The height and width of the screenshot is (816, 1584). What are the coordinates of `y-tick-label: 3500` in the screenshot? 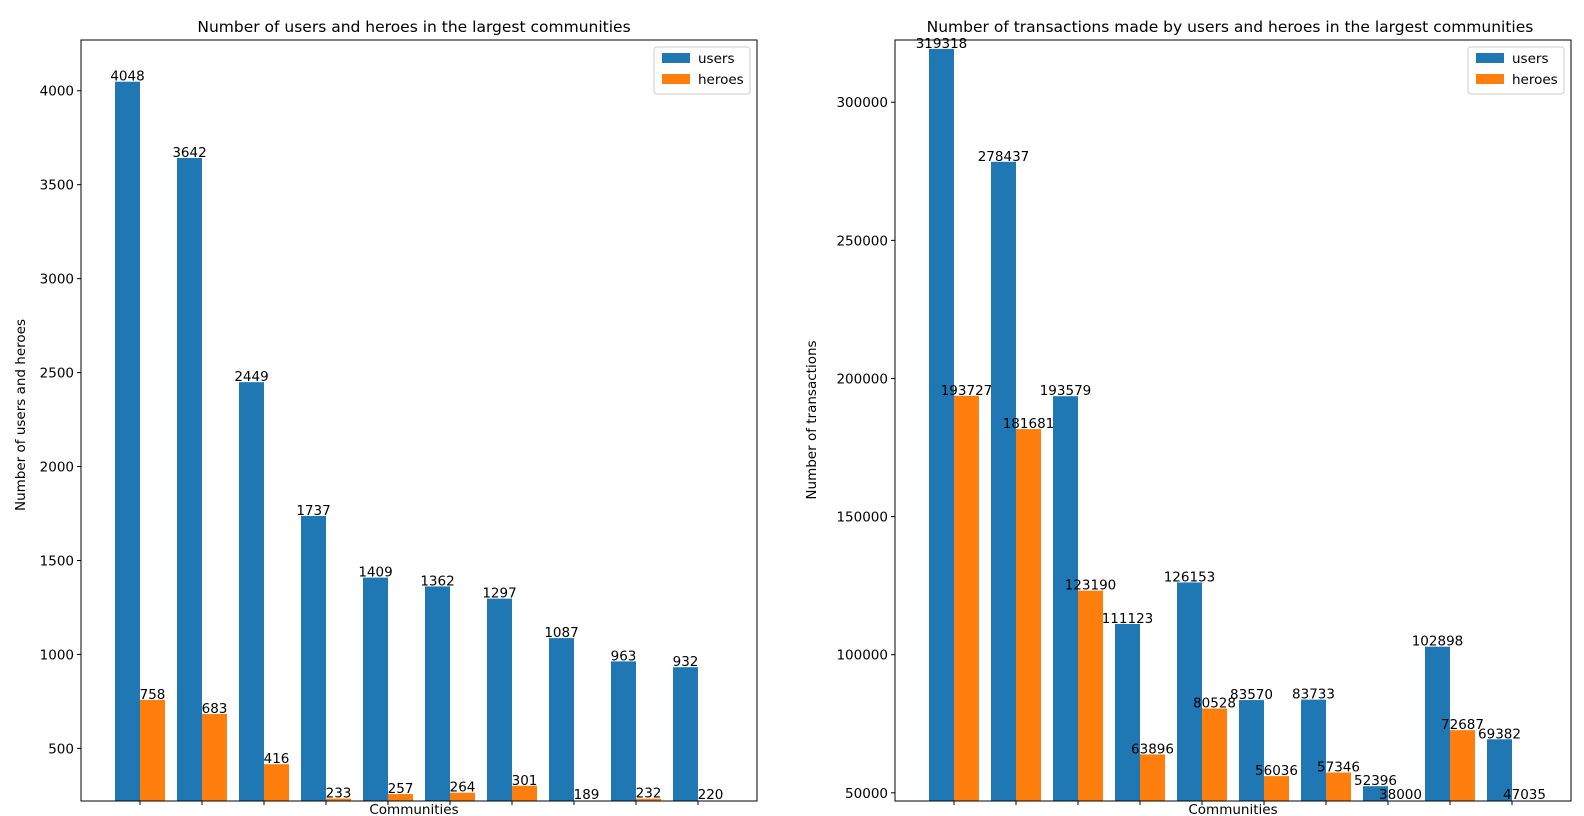 It's located at (57, 186).